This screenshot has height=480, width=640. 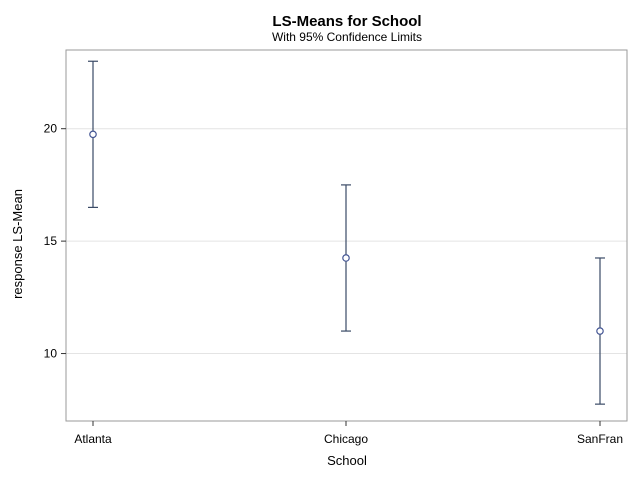 What do you see at coordinates (347, 37) in the screenshot?
I see `chart-subtitle: With 95% Confidence Limits` at bounding box center [347, 37].